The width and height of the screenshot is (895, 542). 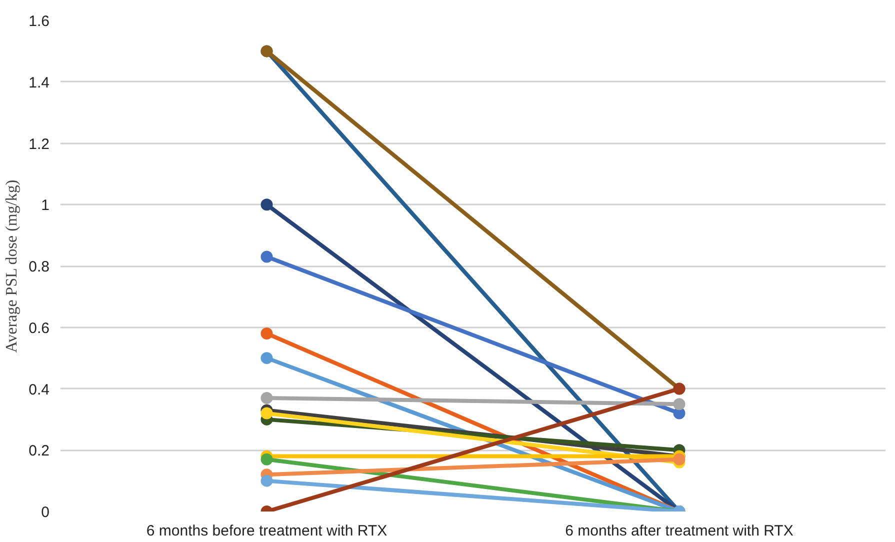 I want to click on y-tick-label: 0.6, so click(x=39, y=328).